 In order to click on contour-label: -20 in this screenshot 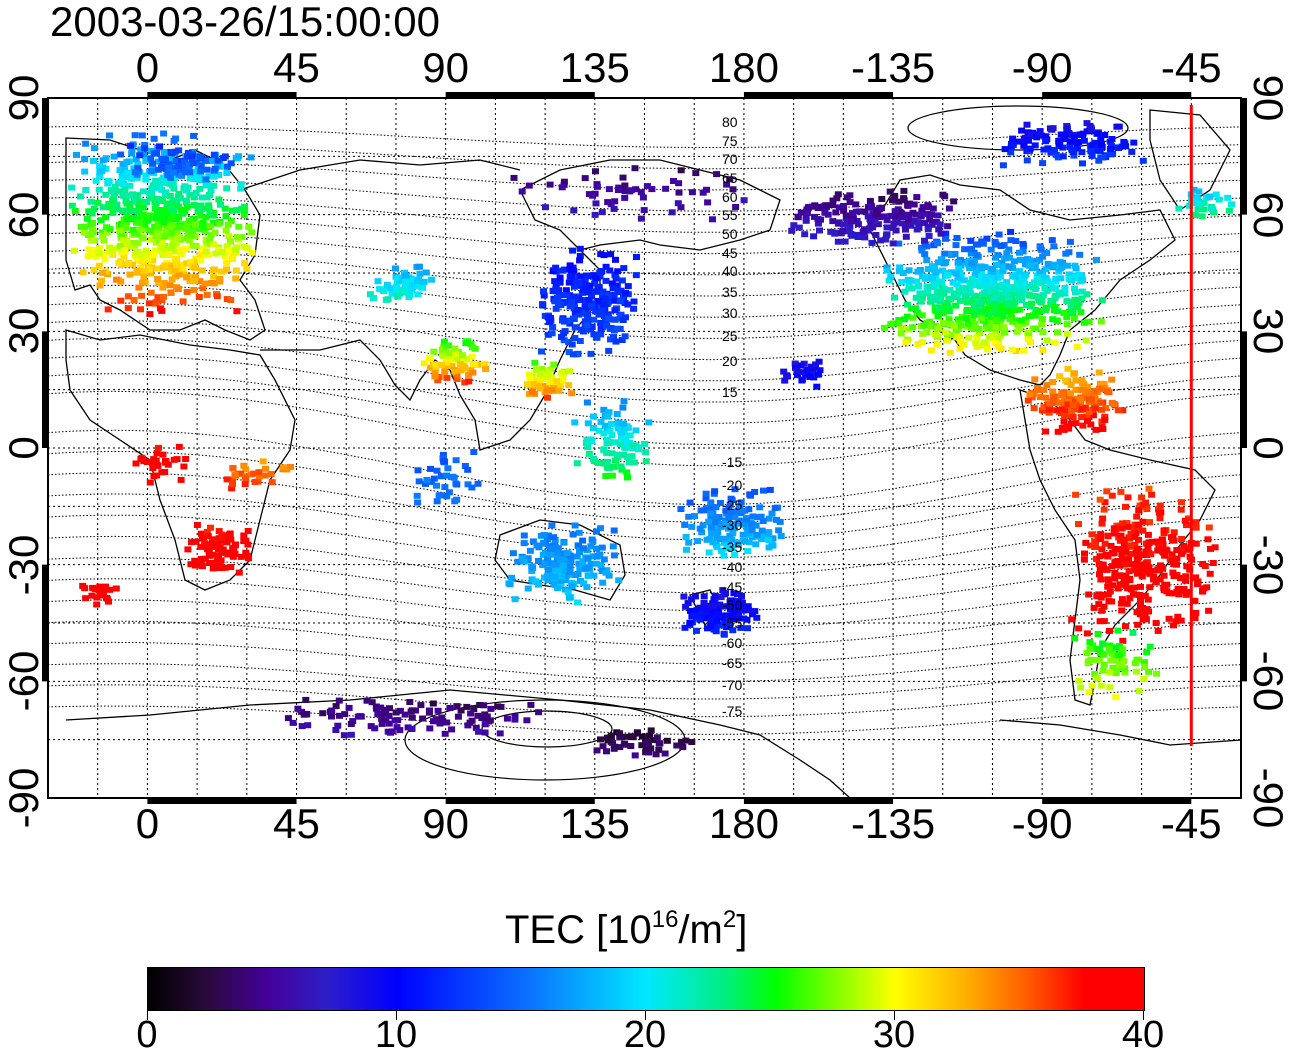, I will do `click(732, 485)`.